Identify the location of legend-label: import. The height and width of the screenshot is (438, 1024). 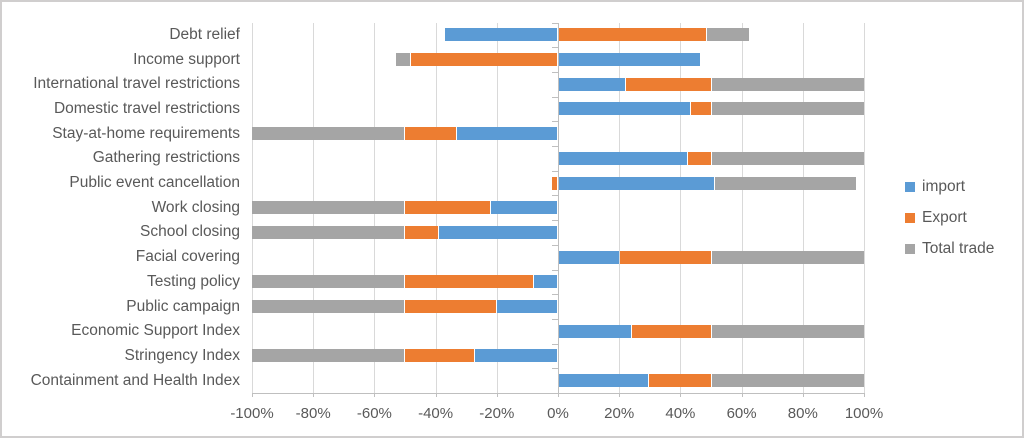
(944, 186).